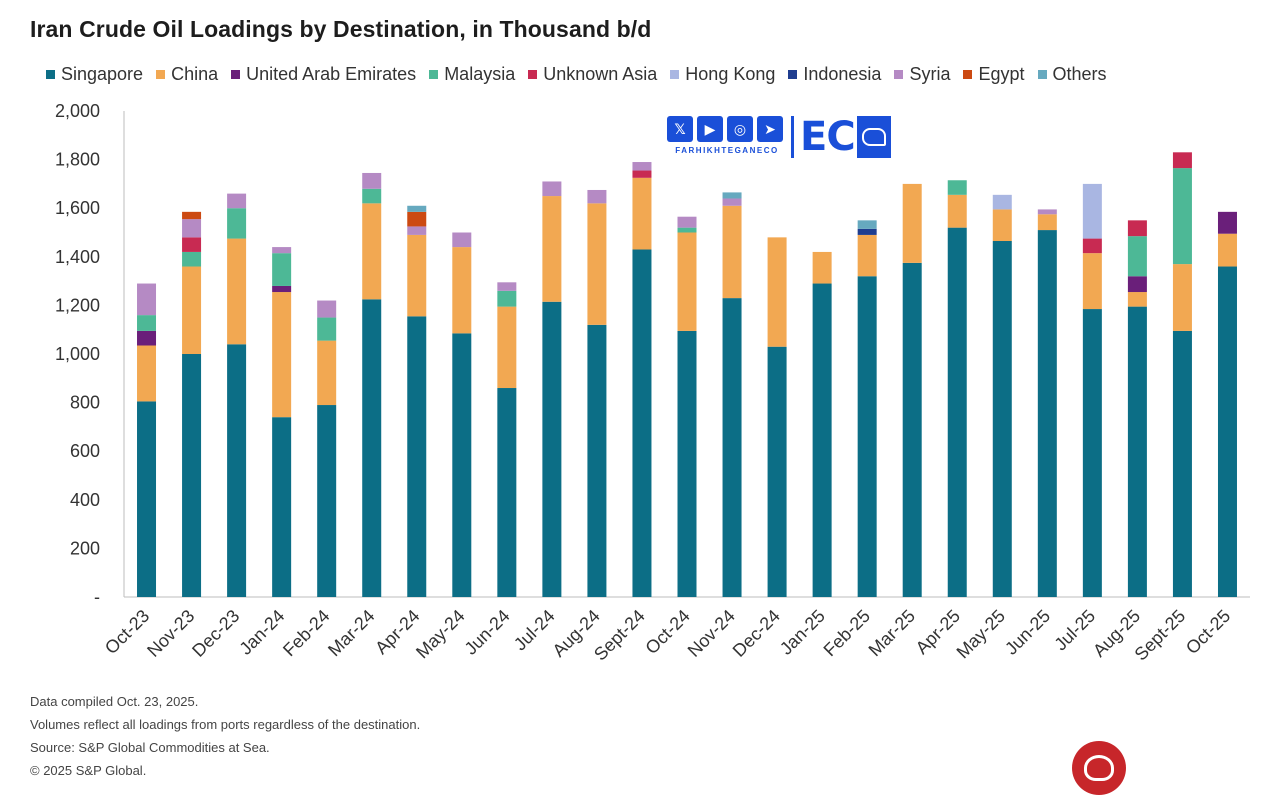 This screenshot has height=800, width=1280. What do you see at coordinates (114, 701) in the screenshot?
I see `note-compiled: Data compiled Oct. 23, 2025.` at bounding box center [114, 701].